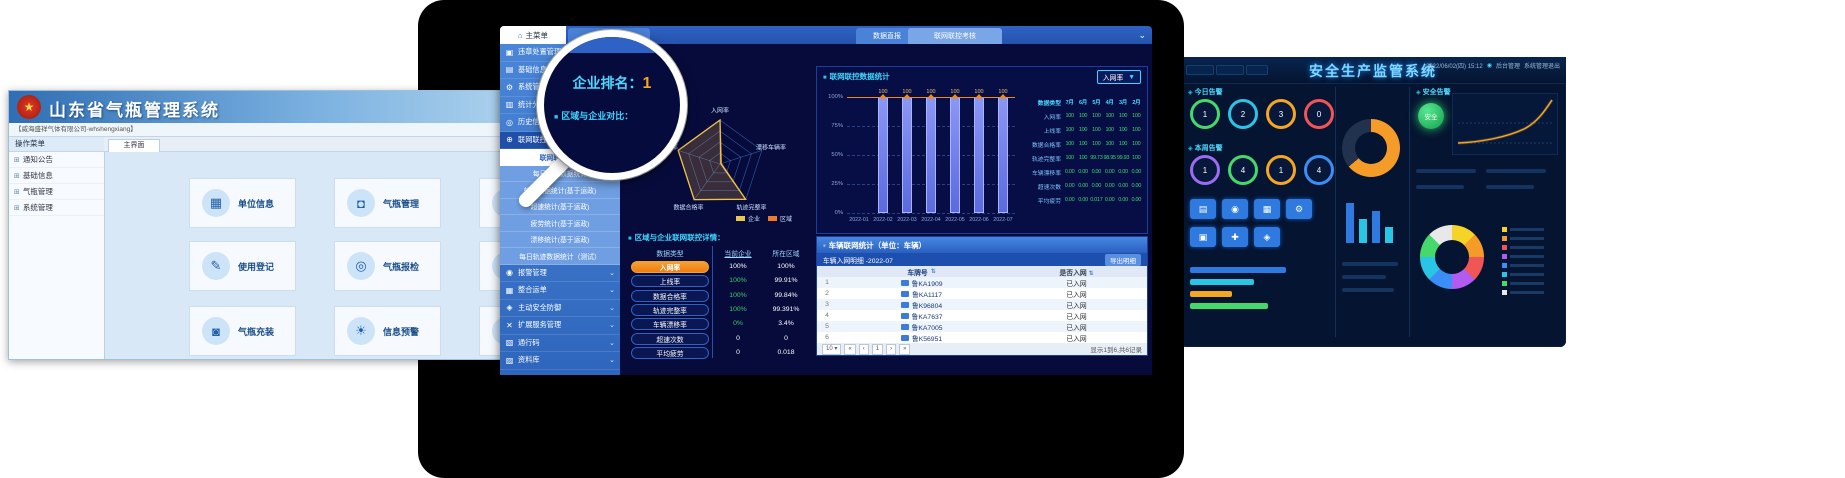 This screenshot has width=1845, height=478. Describe the element at coordinates (982, 337) in the screenshot. I see `table-row: 6 鲁K56951 已入网` at that location.